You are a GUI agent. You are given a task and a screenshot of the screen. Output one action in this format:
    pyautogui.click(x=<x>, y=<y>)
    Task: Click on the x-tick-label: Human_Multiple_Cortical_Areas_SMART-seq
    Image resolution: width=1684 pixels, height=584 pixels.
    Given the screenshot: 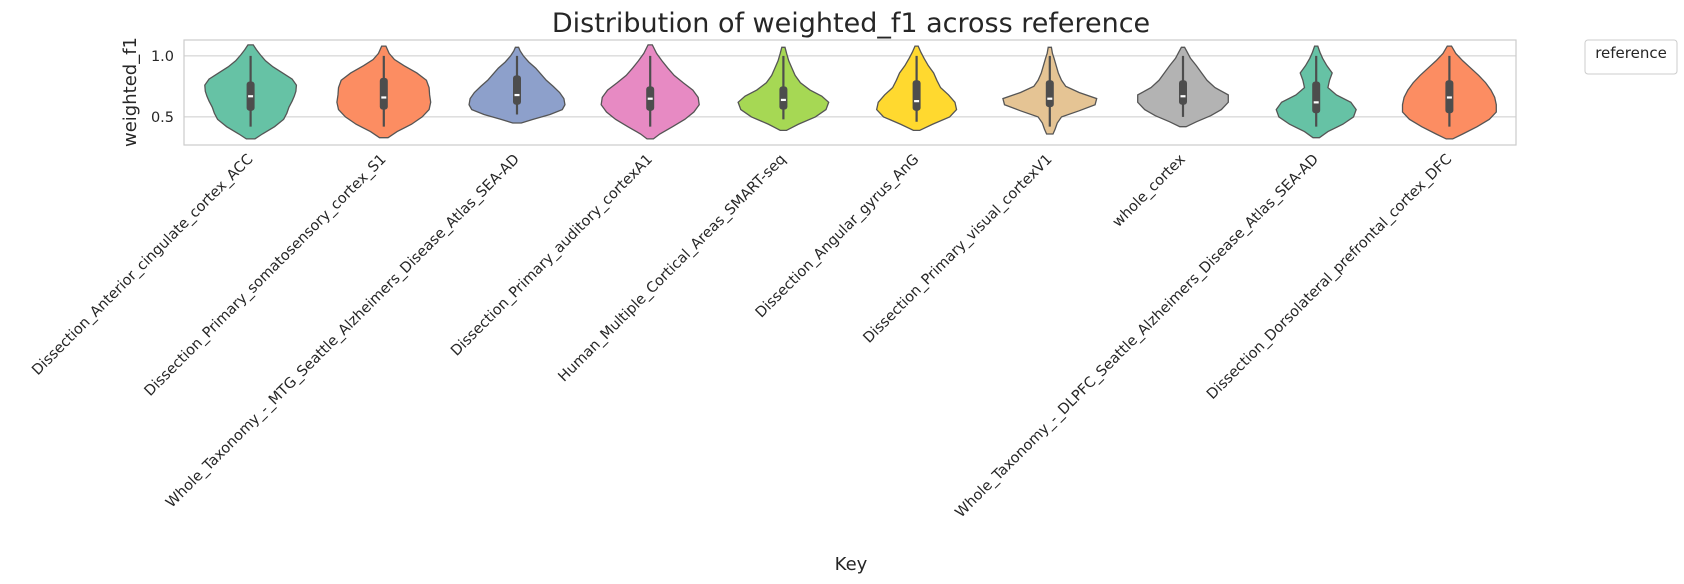 What is the action you would take?
    pyautogui.click(x=673, y=269)
    